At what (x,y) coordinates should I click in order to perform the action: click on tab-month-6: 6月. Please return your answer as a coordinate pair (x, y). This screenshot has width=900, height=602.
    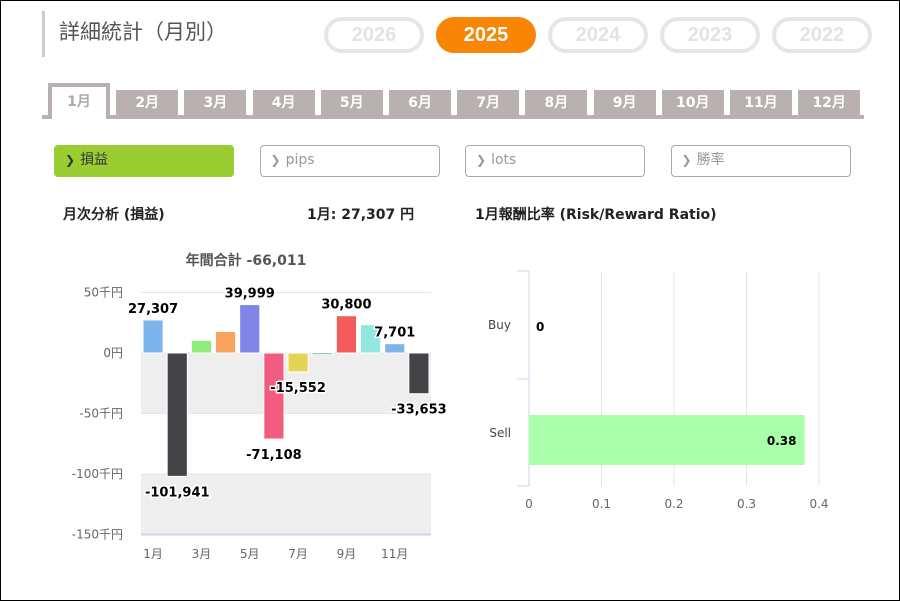
    Looking at the image, I should click on (420, 103).